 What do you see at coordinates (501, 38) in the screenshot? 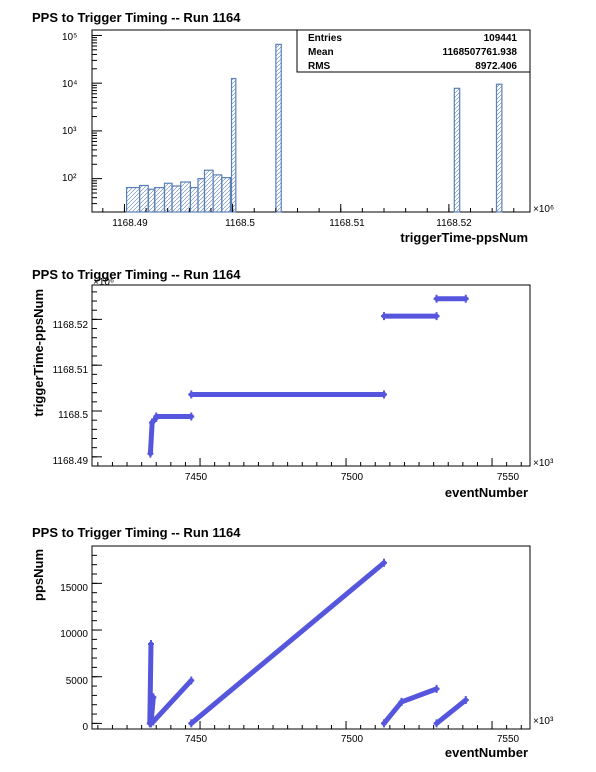
I see `stats-entries-value: 109441` at bounding box center [501, 38].